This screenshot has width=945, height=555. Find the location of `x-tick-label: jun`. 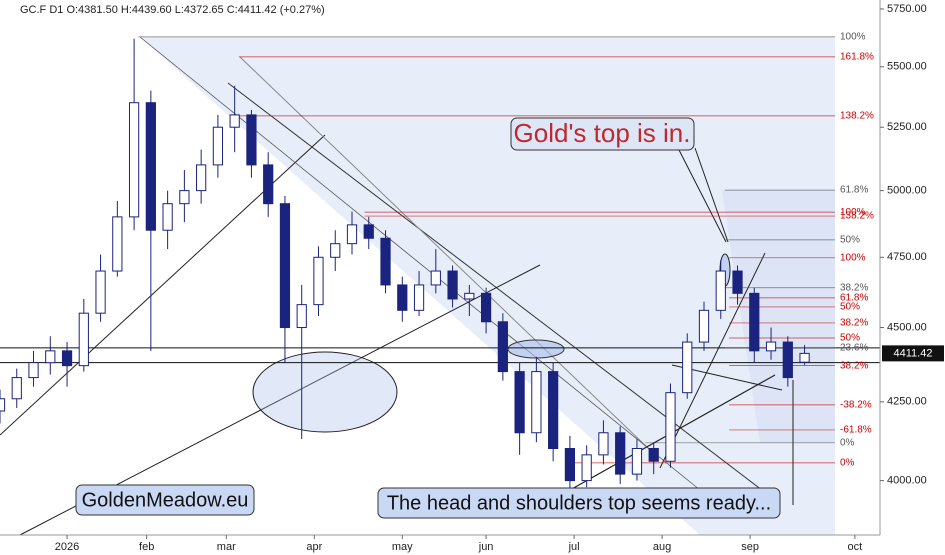

x-tick-label: jun is located at coordinates (486, 547).